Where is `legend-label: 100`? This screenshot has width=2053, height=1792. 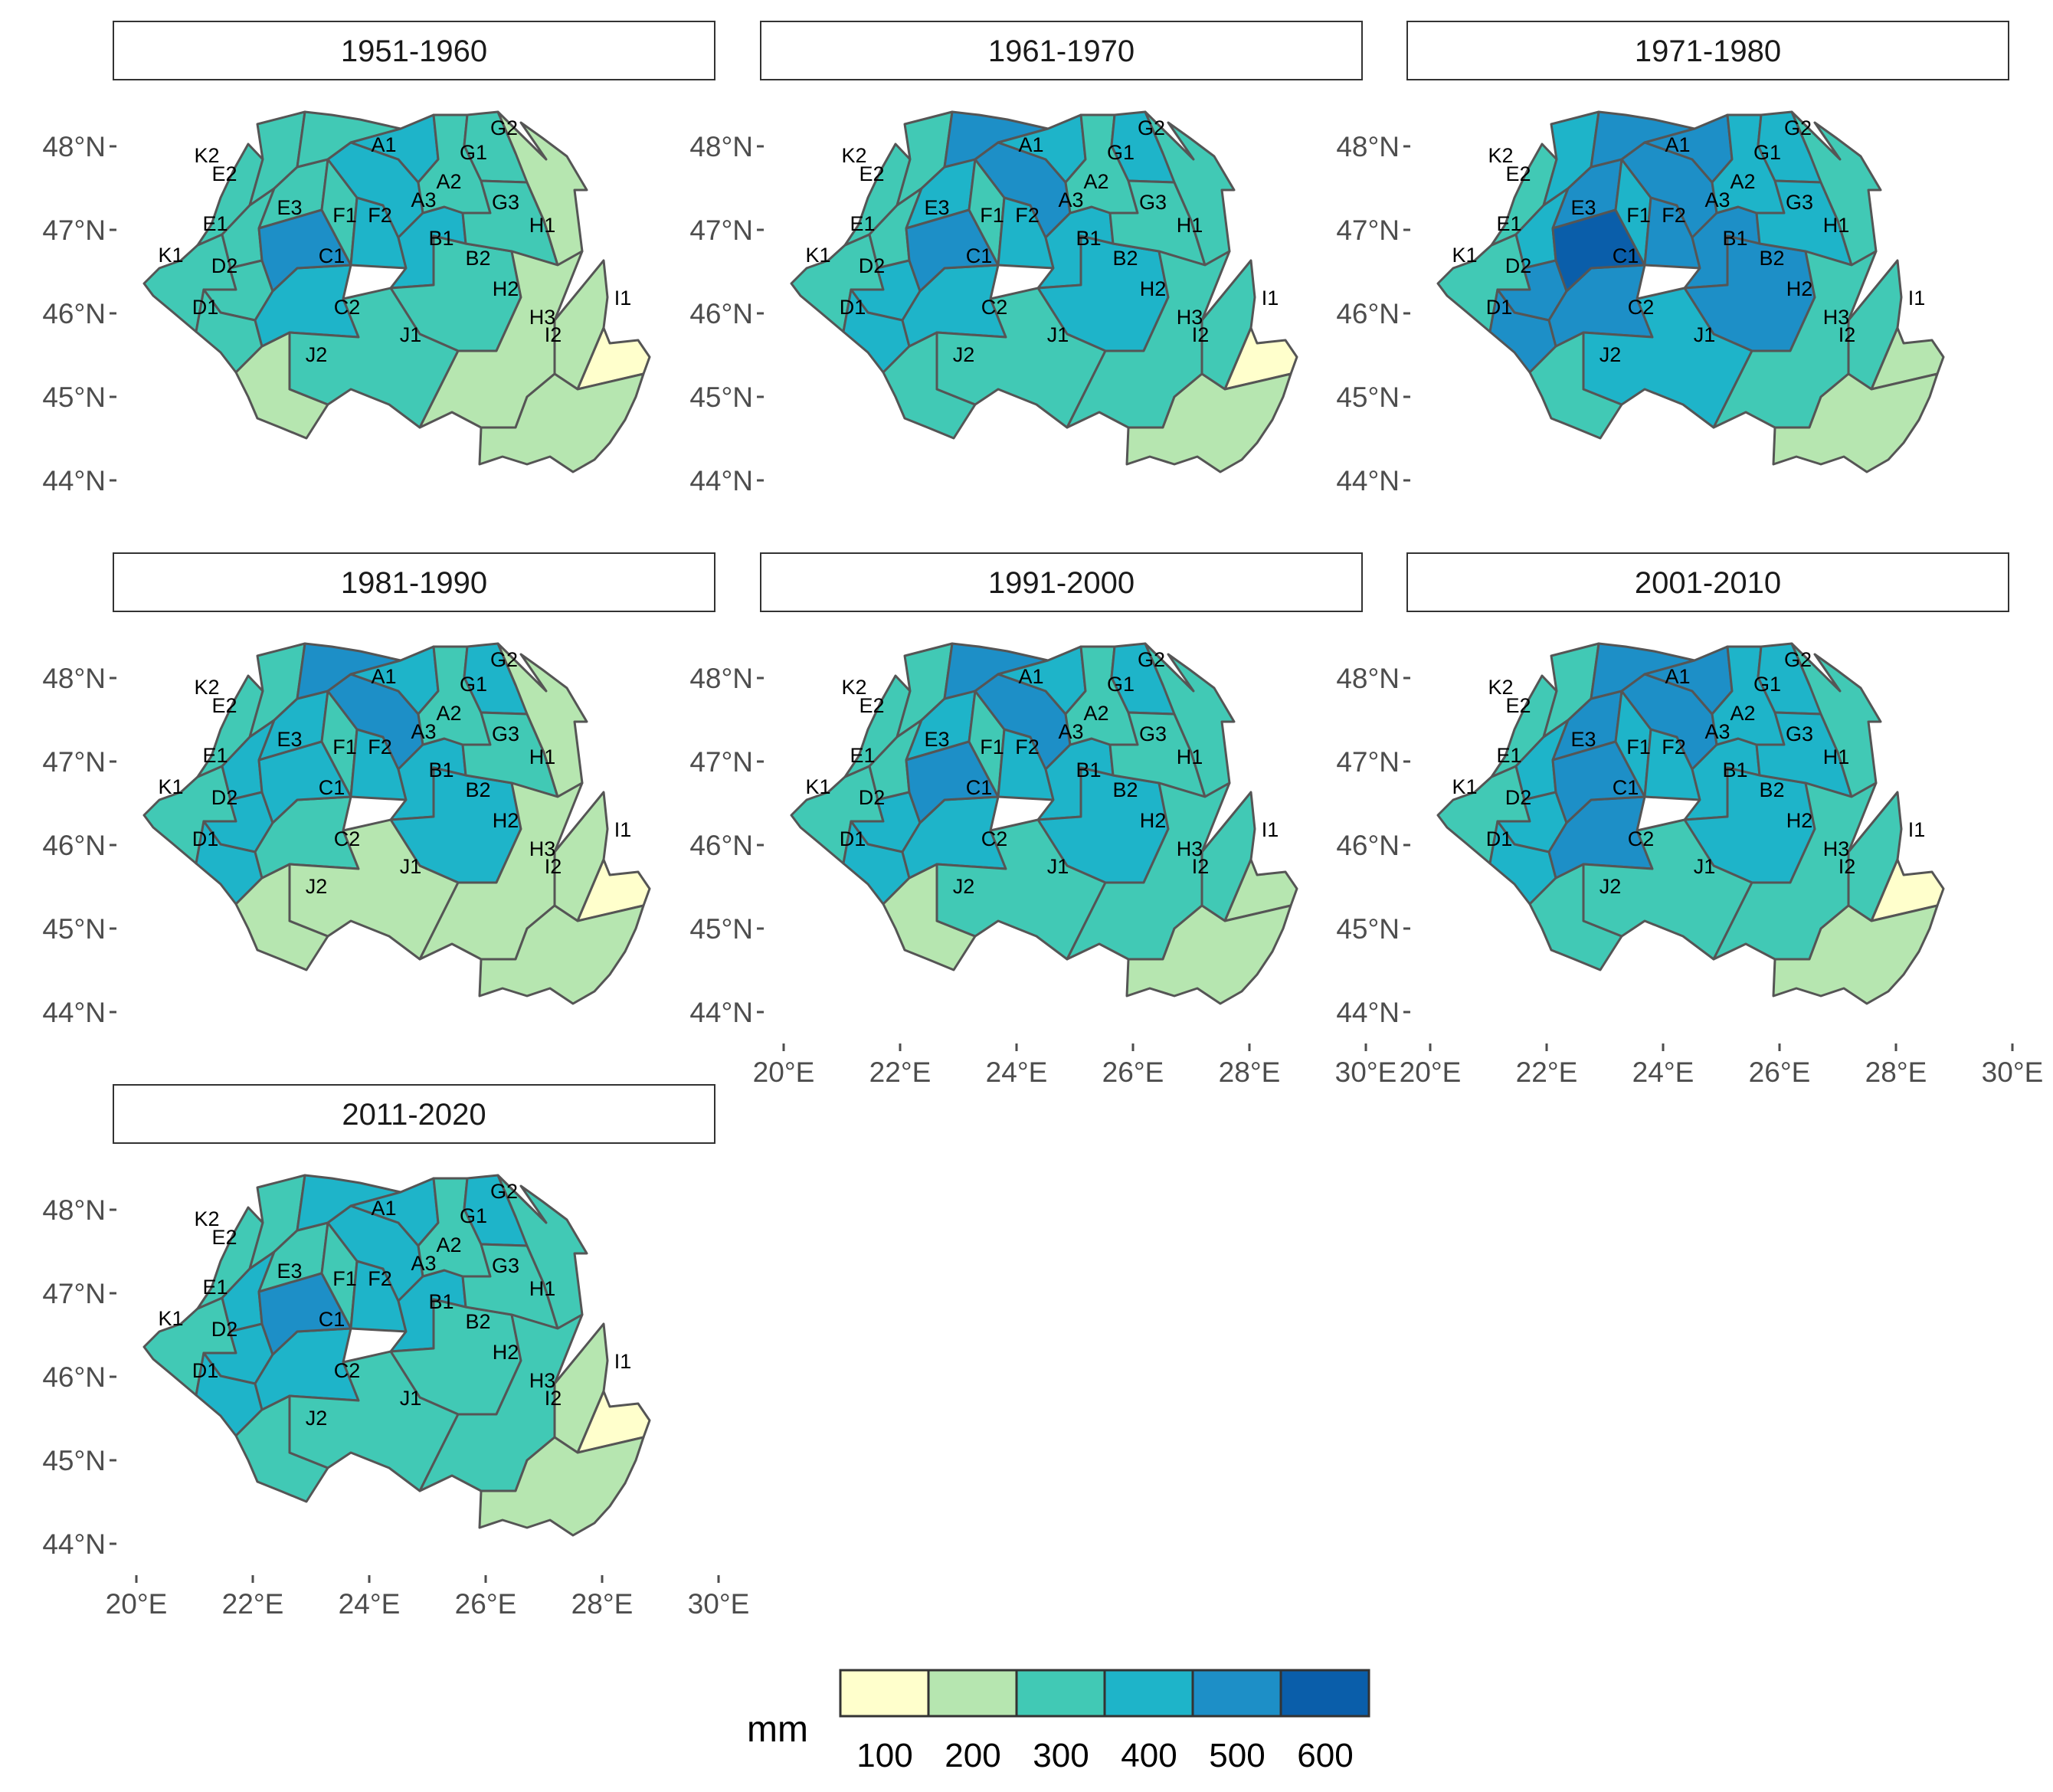 legend-label: 100 is located at coordinates (884, 1756).